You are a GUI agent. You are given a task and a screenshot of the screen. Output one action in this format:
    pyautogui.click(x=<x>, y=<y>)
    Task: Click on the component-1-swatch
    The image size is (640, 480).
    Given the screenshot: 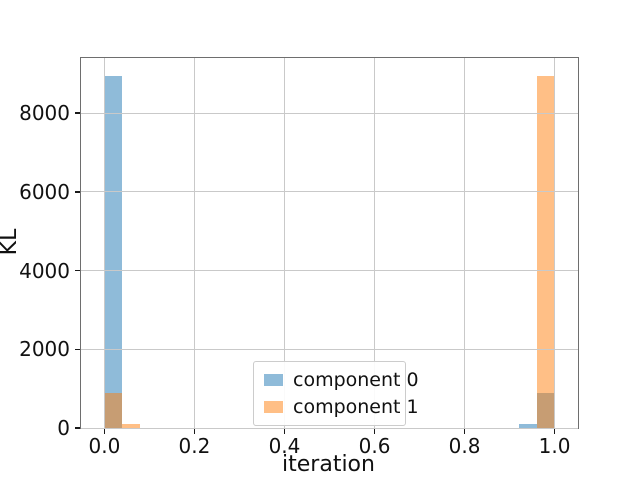 What is the action you would take?
    pyautogui.click(x=273, y=407)
    